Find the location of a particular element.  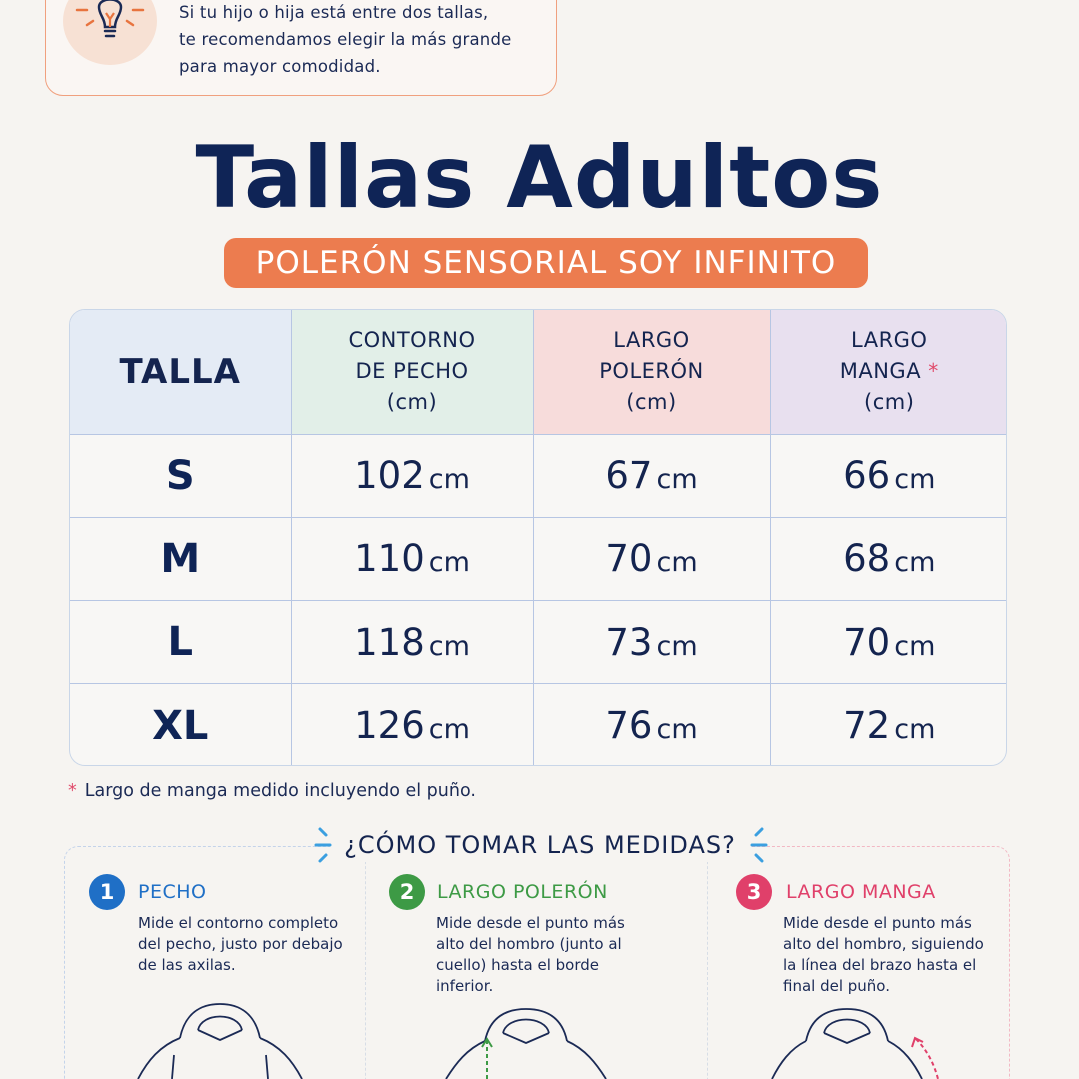

chest-cell: 102 cm is located at coordinates (412, 476).